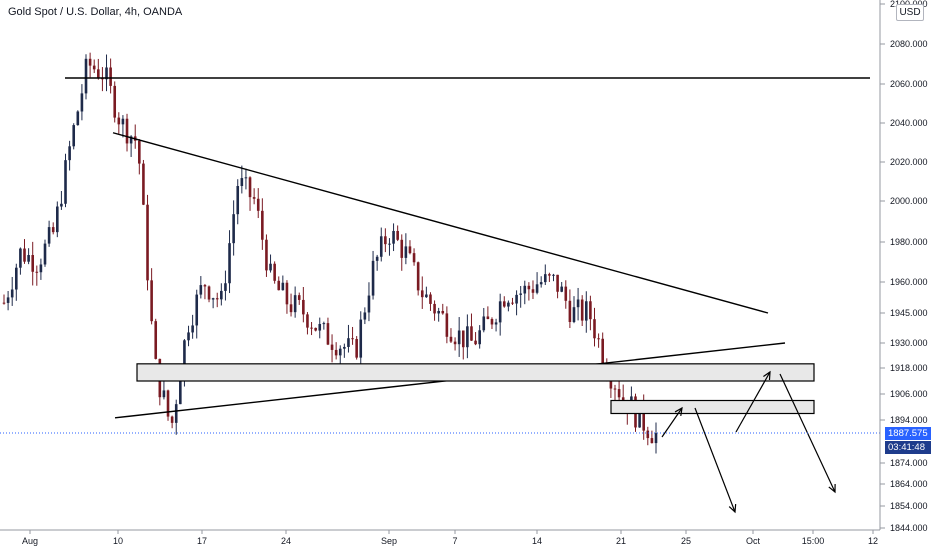 This screenshot has height=550, width=932. I want to click on y-tick-label: 1930.000, so click(909, 343).